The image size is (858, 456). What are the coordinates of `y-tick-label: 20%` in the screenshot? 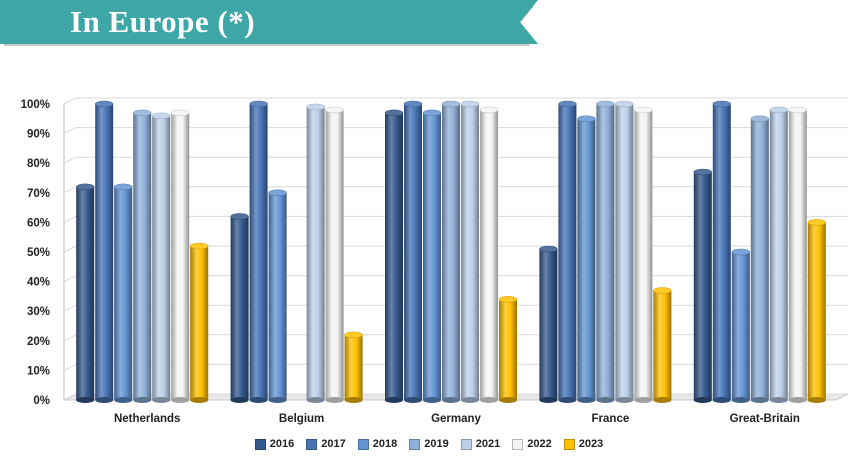 It's located at (38, 342).